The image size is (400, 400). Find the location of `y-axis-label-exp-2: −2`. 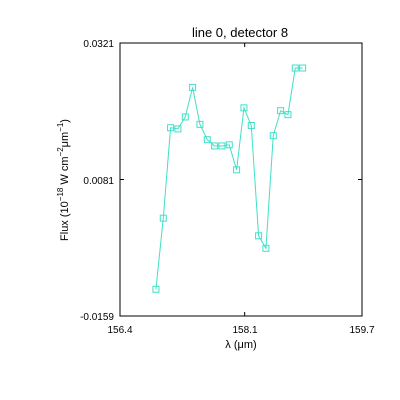

y-axis-label-exp-2: −2 is located at coordinates (60, 152).